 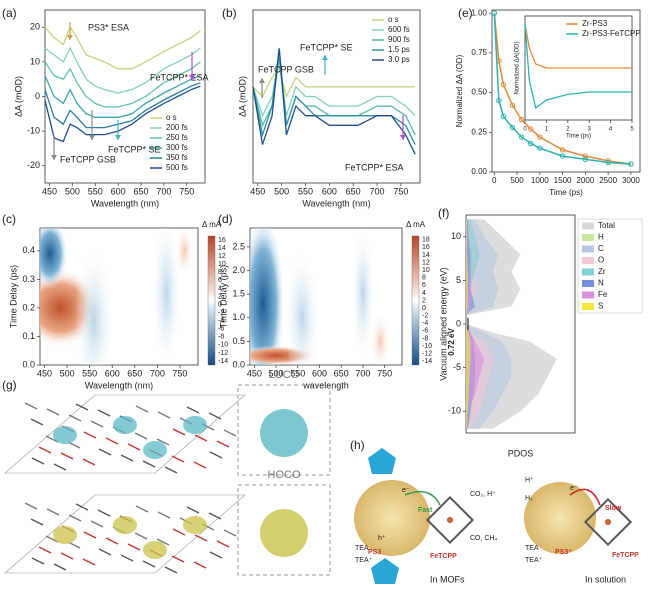 I want to click on legend-label: 3.0 ps, so click(x=399, y=59).